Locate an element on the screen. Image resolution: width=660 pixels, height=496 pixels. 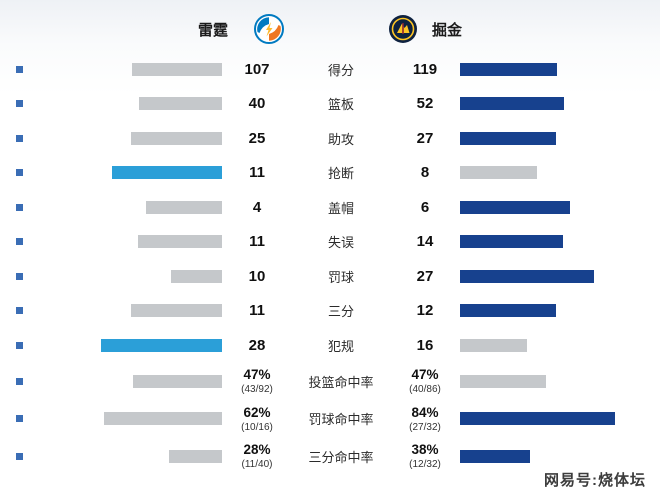
right-value-number: 119 is located at coordinates (425, 69).